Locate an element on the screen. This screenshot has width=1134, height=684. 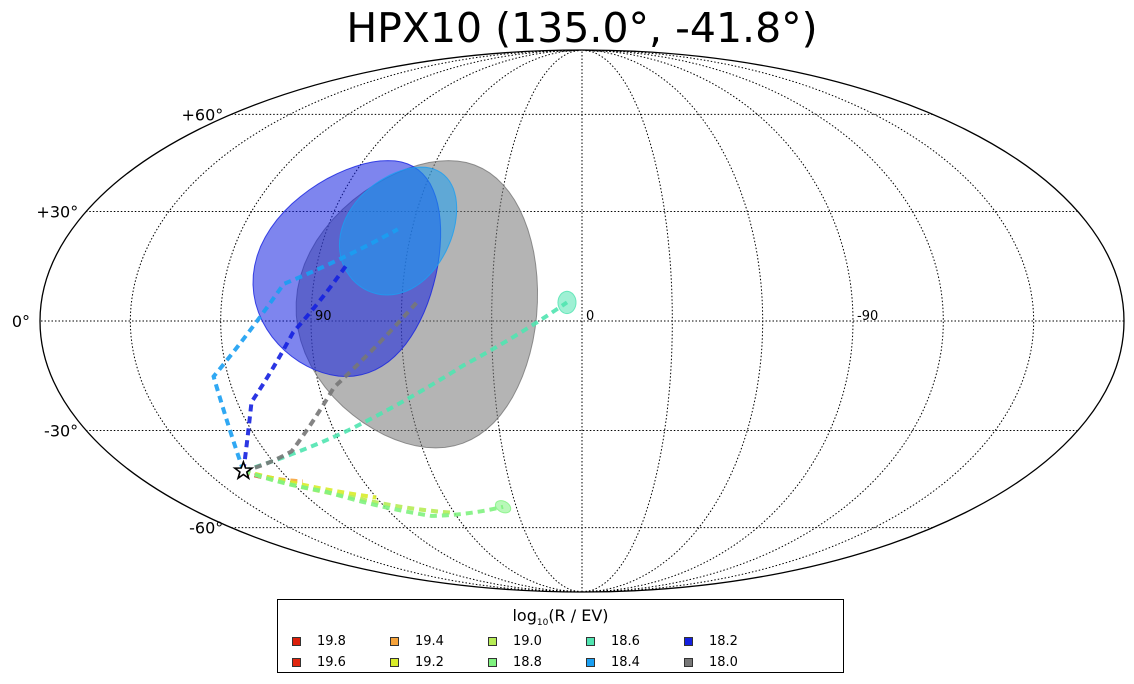
lat-tick-label: -60° is located at coordinates (206, 528).